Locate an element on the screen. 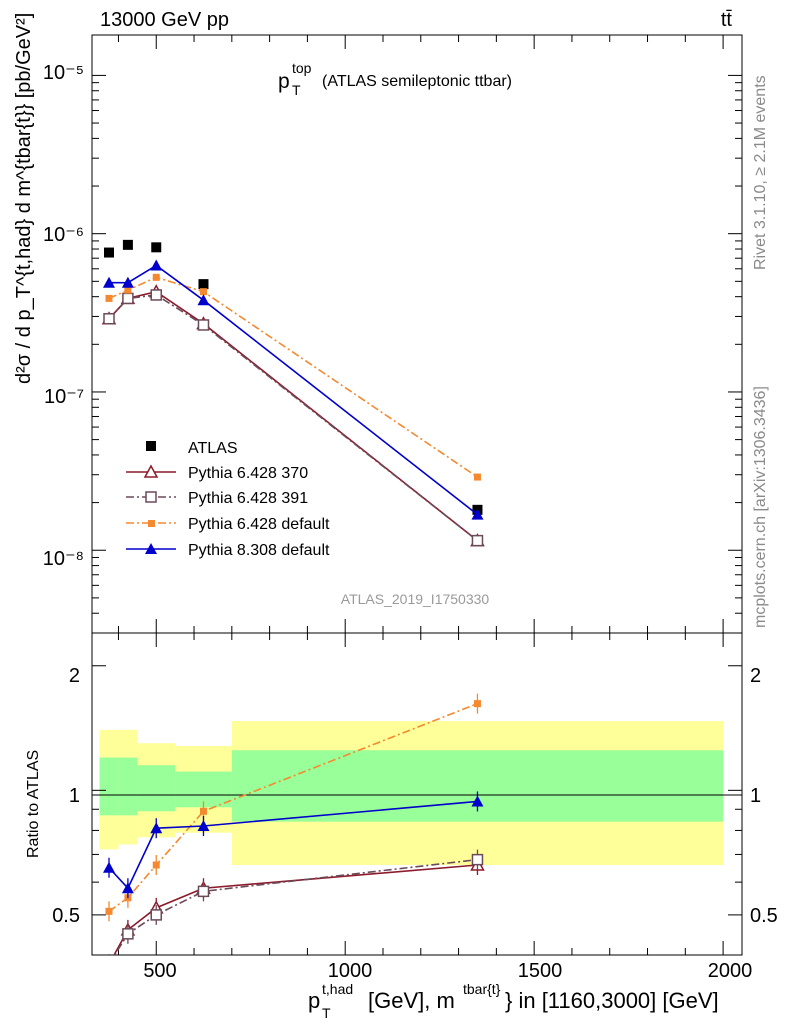  main-ytick-1e-8: 10⁻⁸ is located at coordinates (63, 559).